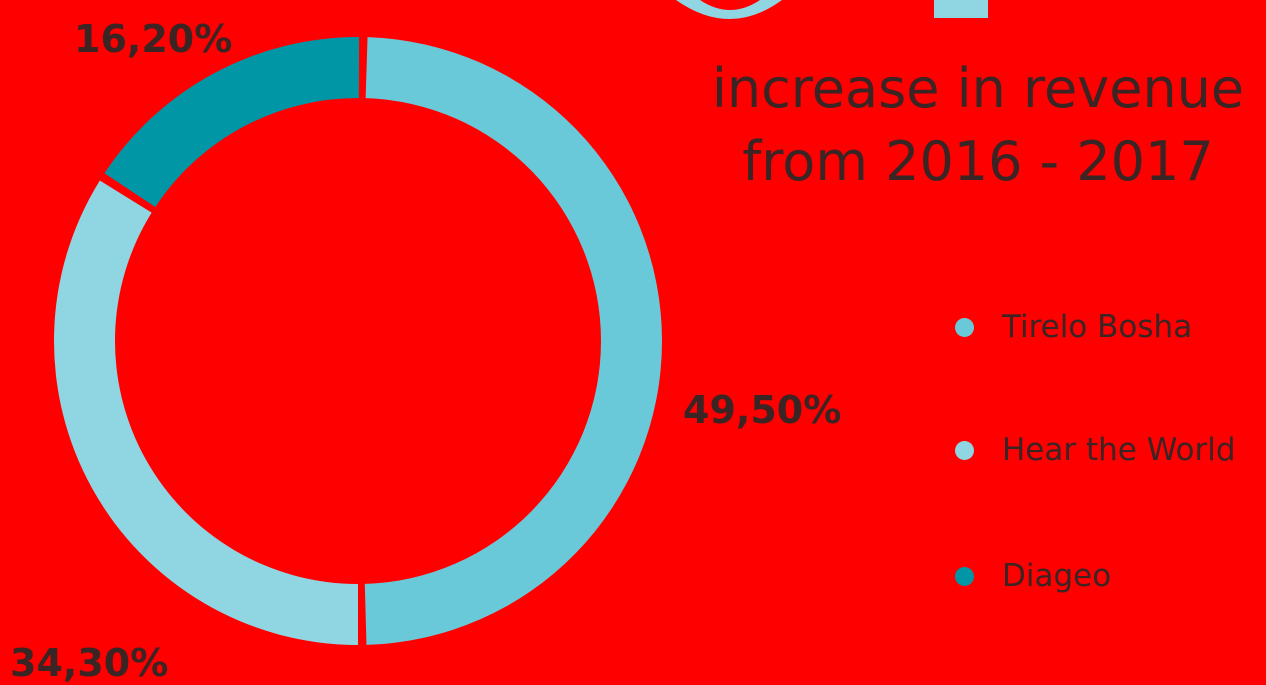  What do you see at coordinates (232, 121) in the screenshot?
I see `donut-slice-diageo` at bounding box center [232, 121].